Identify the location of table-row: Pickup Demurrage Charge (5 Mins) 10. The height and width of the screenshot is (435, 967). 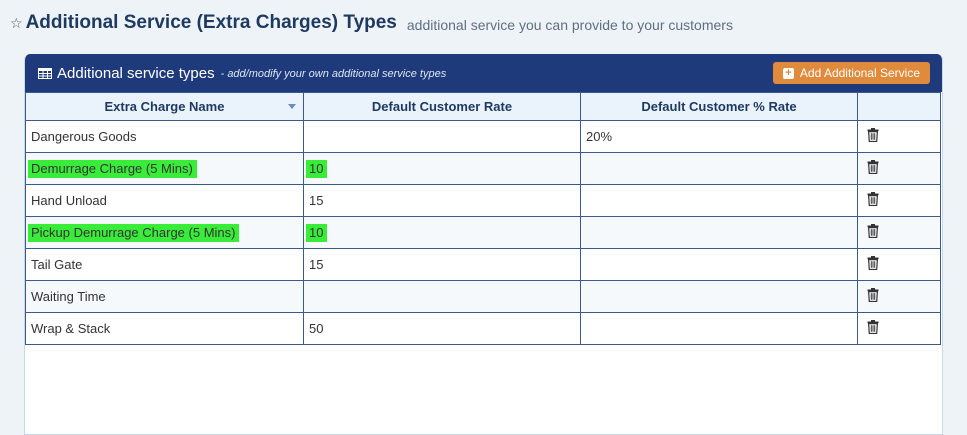
(483, 232).